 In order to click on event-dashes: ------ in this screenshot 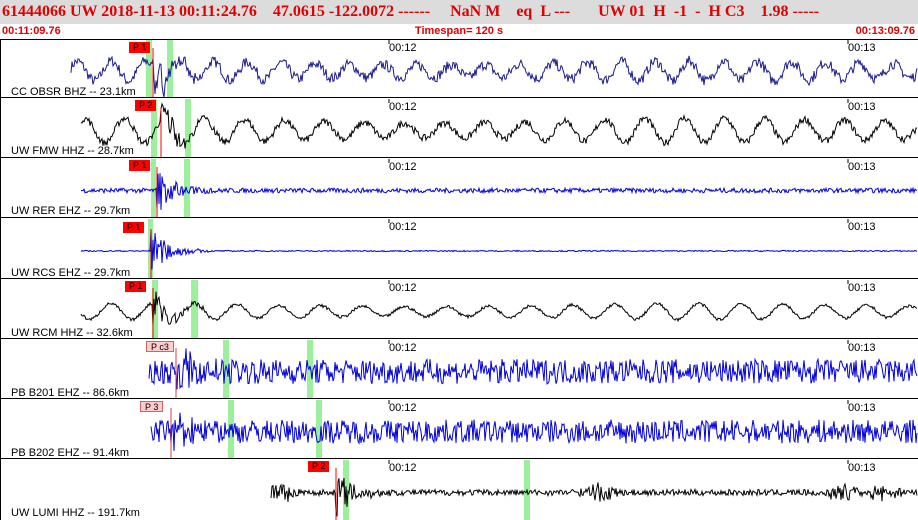, I will do `click(414, 11)`.